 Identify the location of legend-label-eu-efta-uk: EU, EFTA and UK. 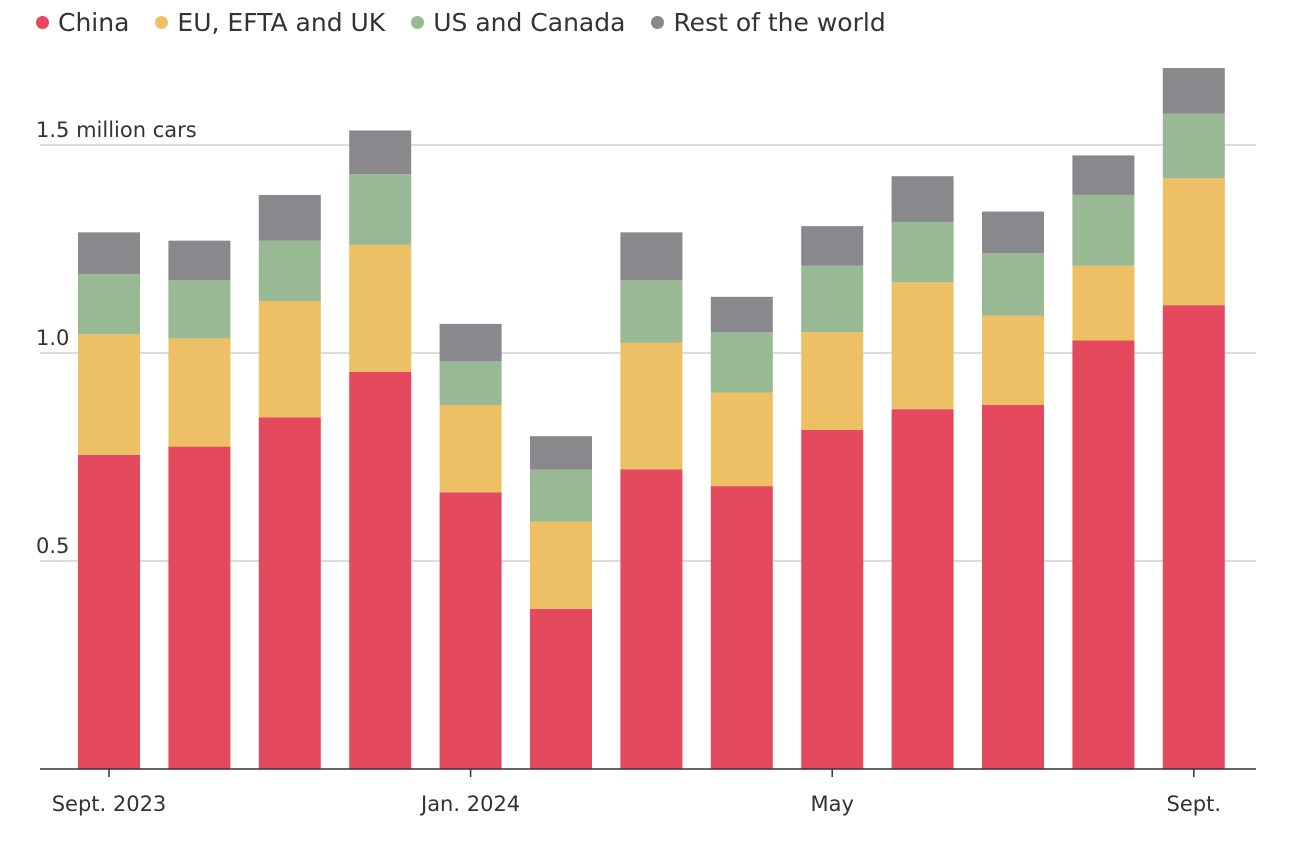
(281, 22).